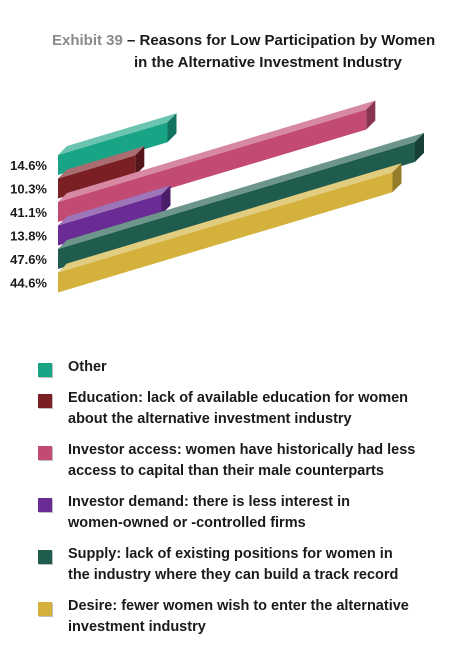 The height and width of the screenshot is (648, 476). What do you see at coordinates (172, 128) in the screenshot?
I see `bar-1-end` at bounding box center [172, 128].